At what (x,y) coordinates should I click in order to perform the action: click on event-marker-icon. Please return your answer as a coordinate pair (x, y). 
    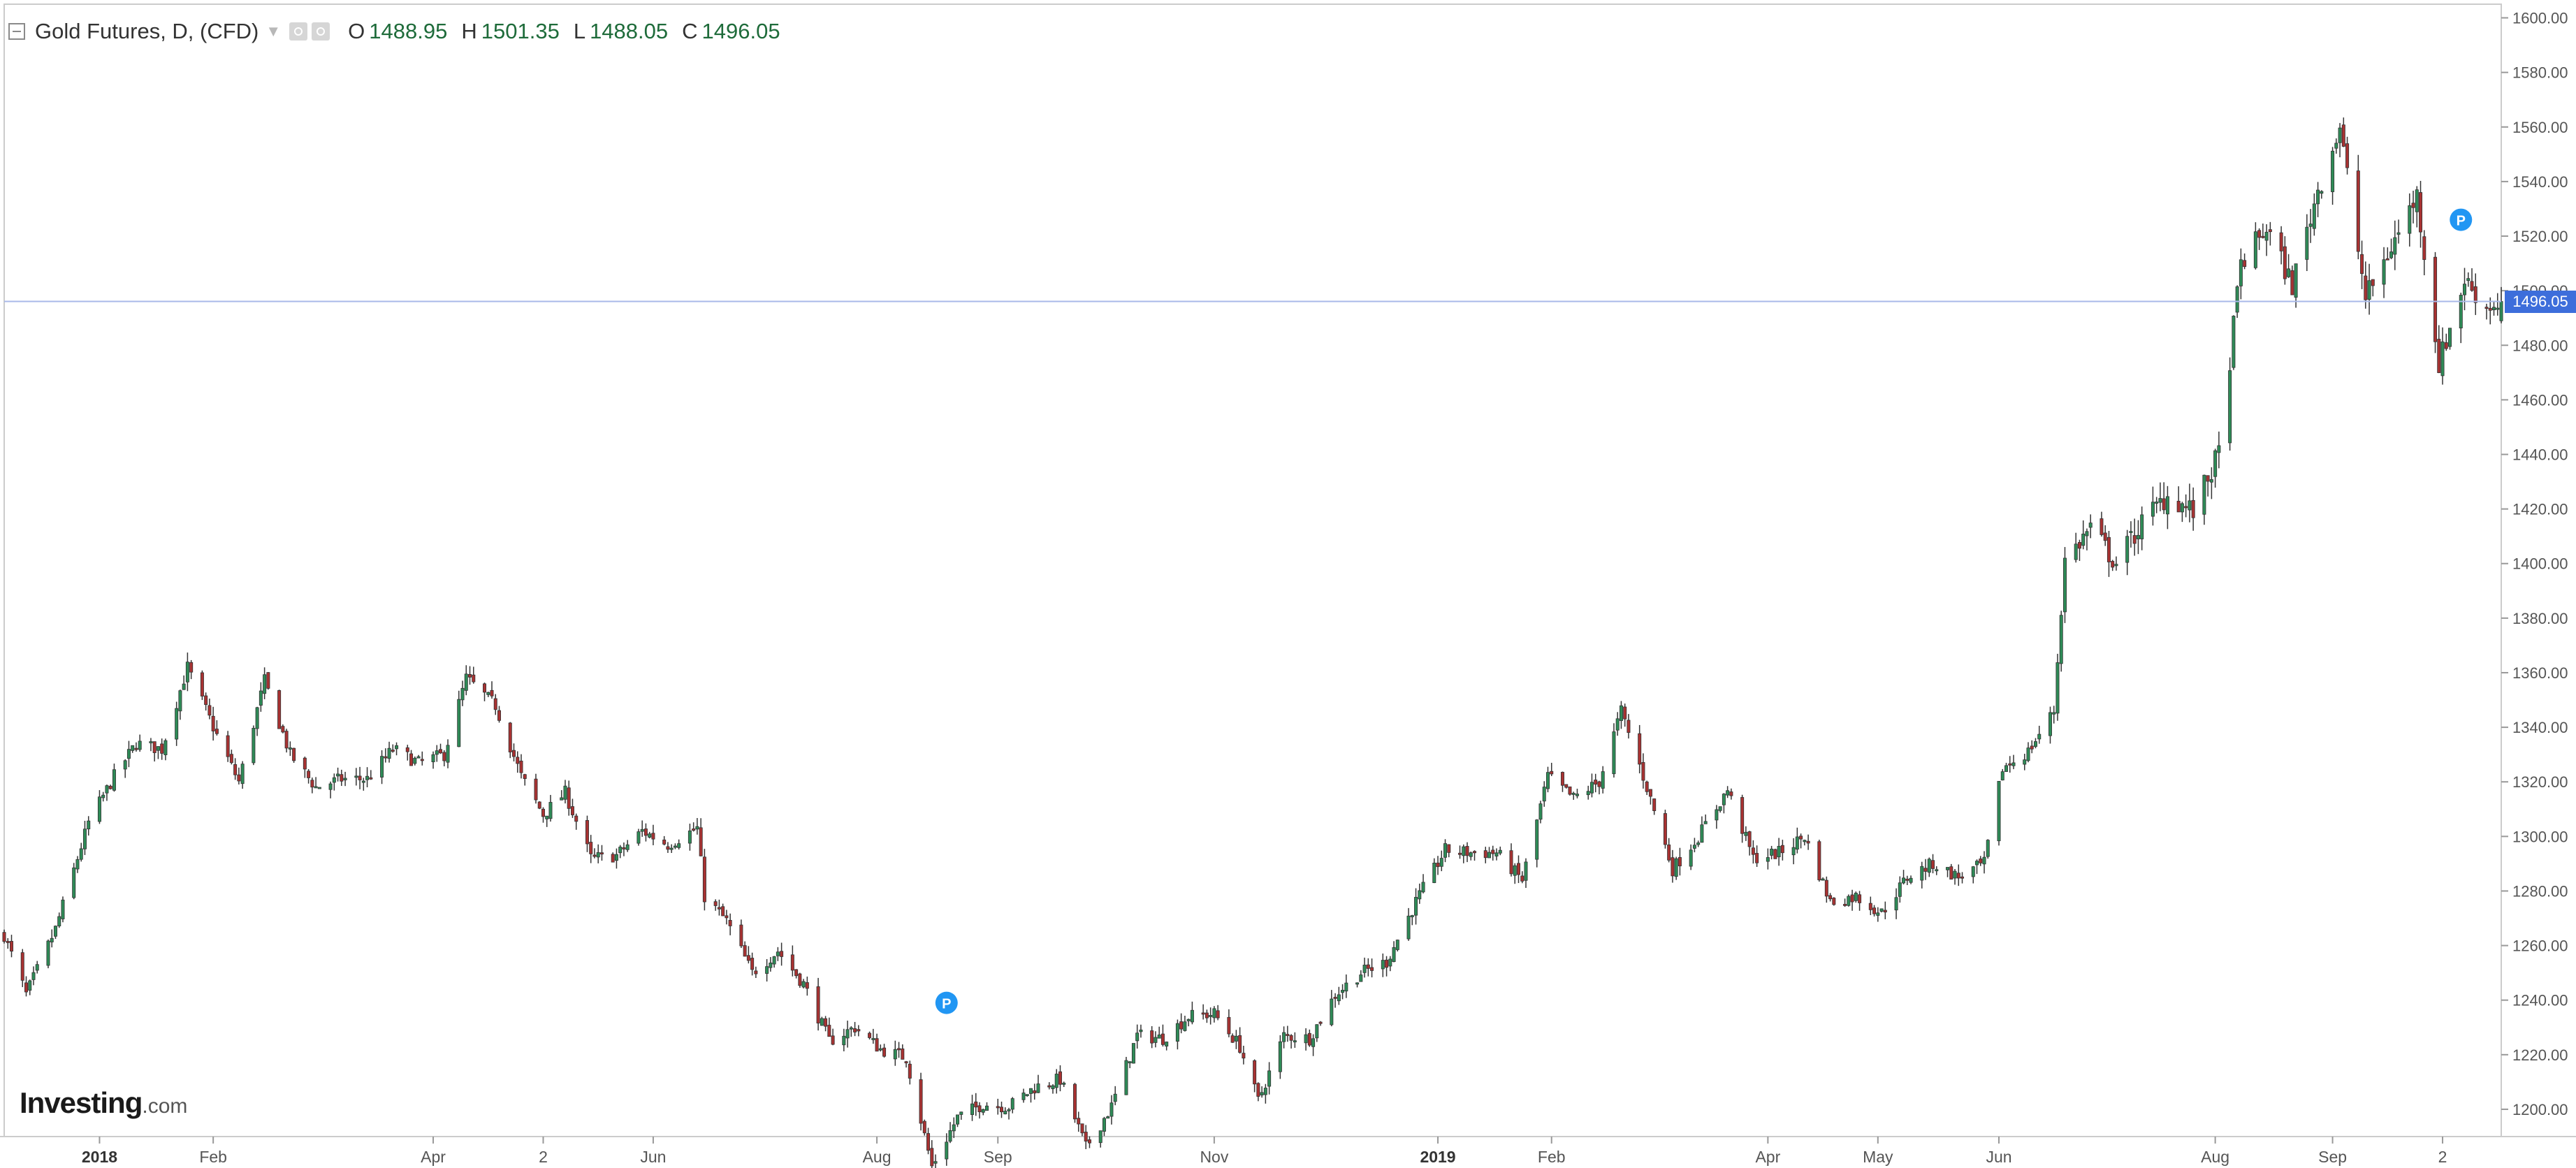
    Looking at the image, I should click on (2461, 219).